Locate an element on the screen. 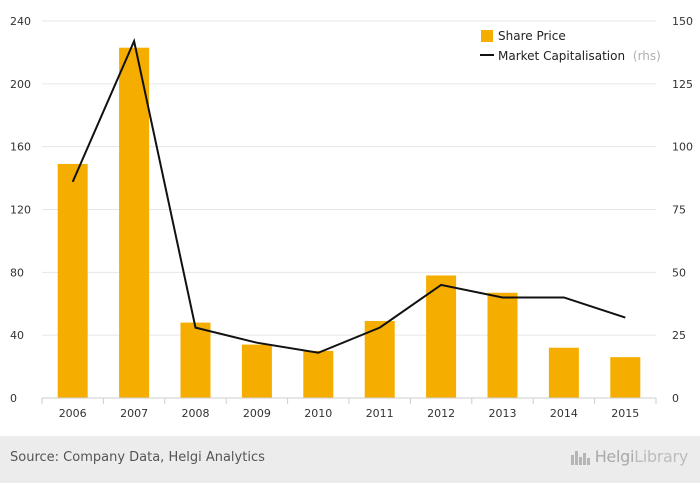  y-right-tick-label: 50 is located at coordinates (679, 272).